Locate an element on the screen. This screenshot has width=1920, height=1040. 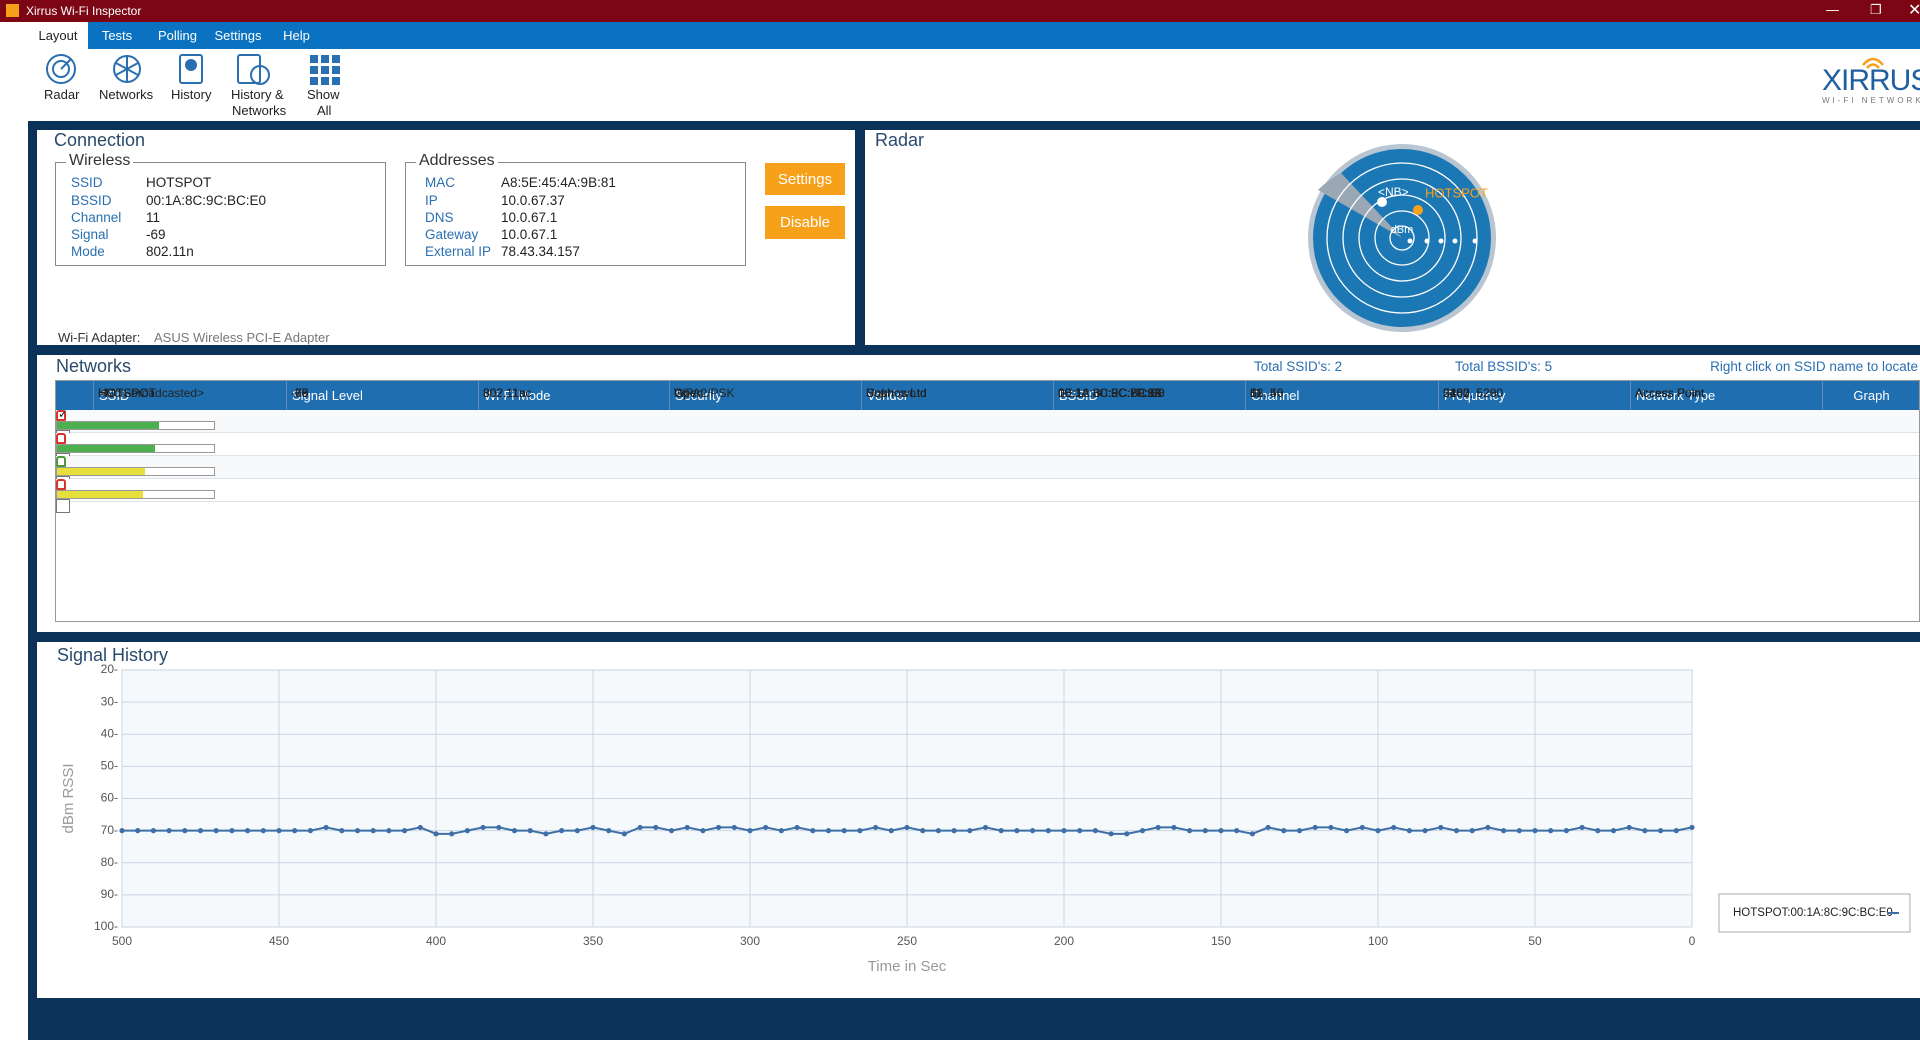
hint: Right click on SSID name to locate is located at coordinates (1814, 366).